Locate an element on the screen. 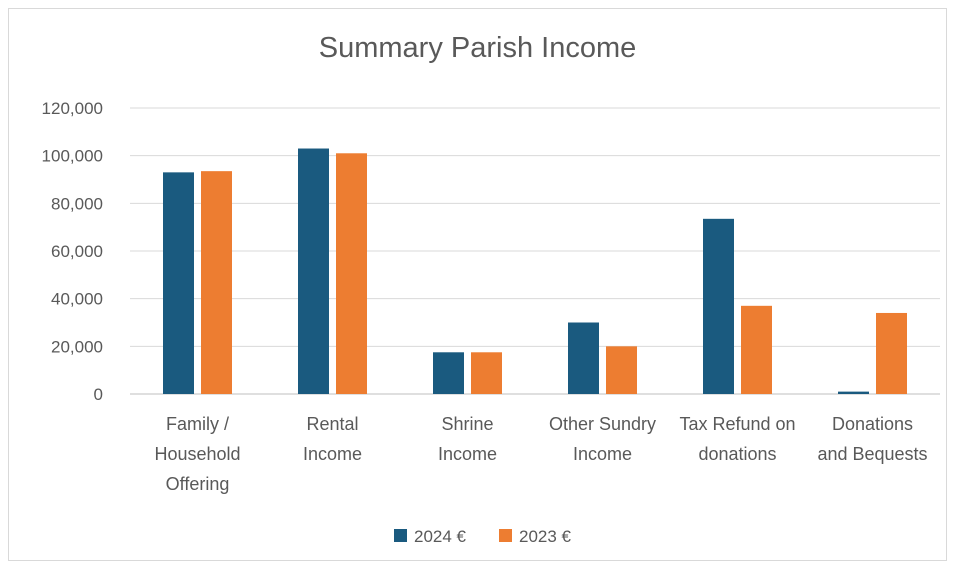 The width and height of the screenshot is (955, 569). x-category-label: Tax Refund on donations is located at coordinates (737, 439).